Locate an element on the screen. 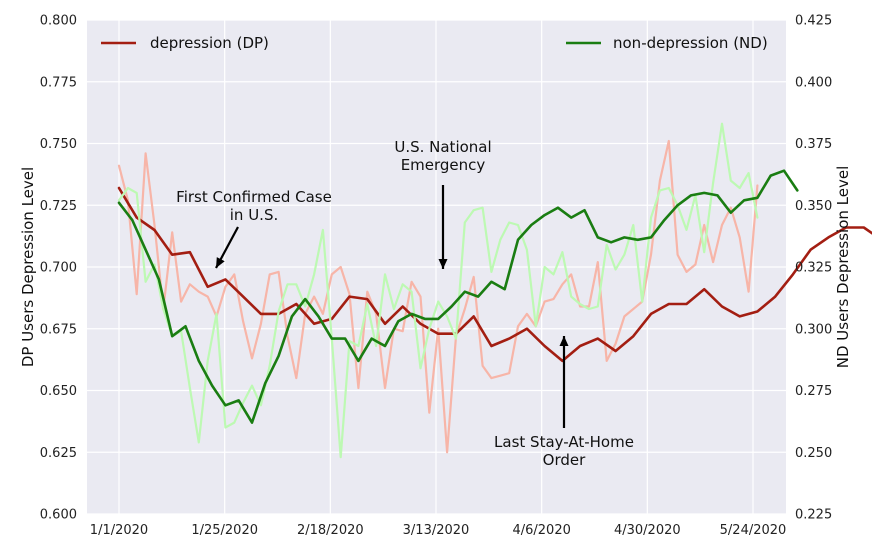 The width and height of the screenshot is (872, 553). left-tick-label: 0.800 is located at coordinates (58, 21).